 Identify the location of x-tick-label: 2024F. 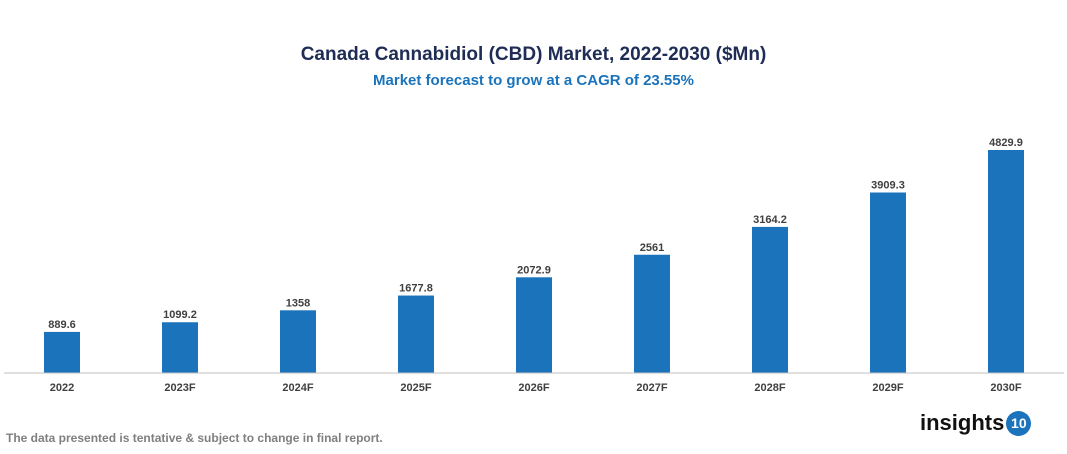
(297, 388).